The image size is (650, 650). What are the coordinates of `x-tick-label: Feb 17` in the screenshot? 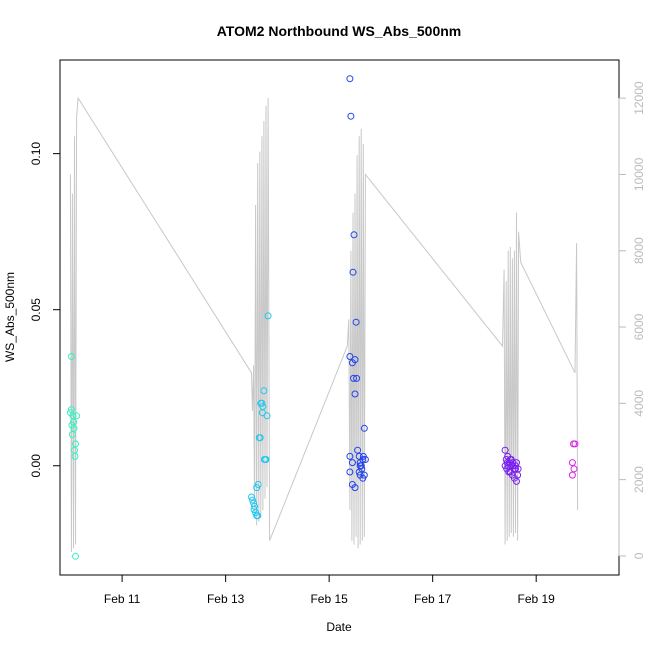 It's located at (433, 599).